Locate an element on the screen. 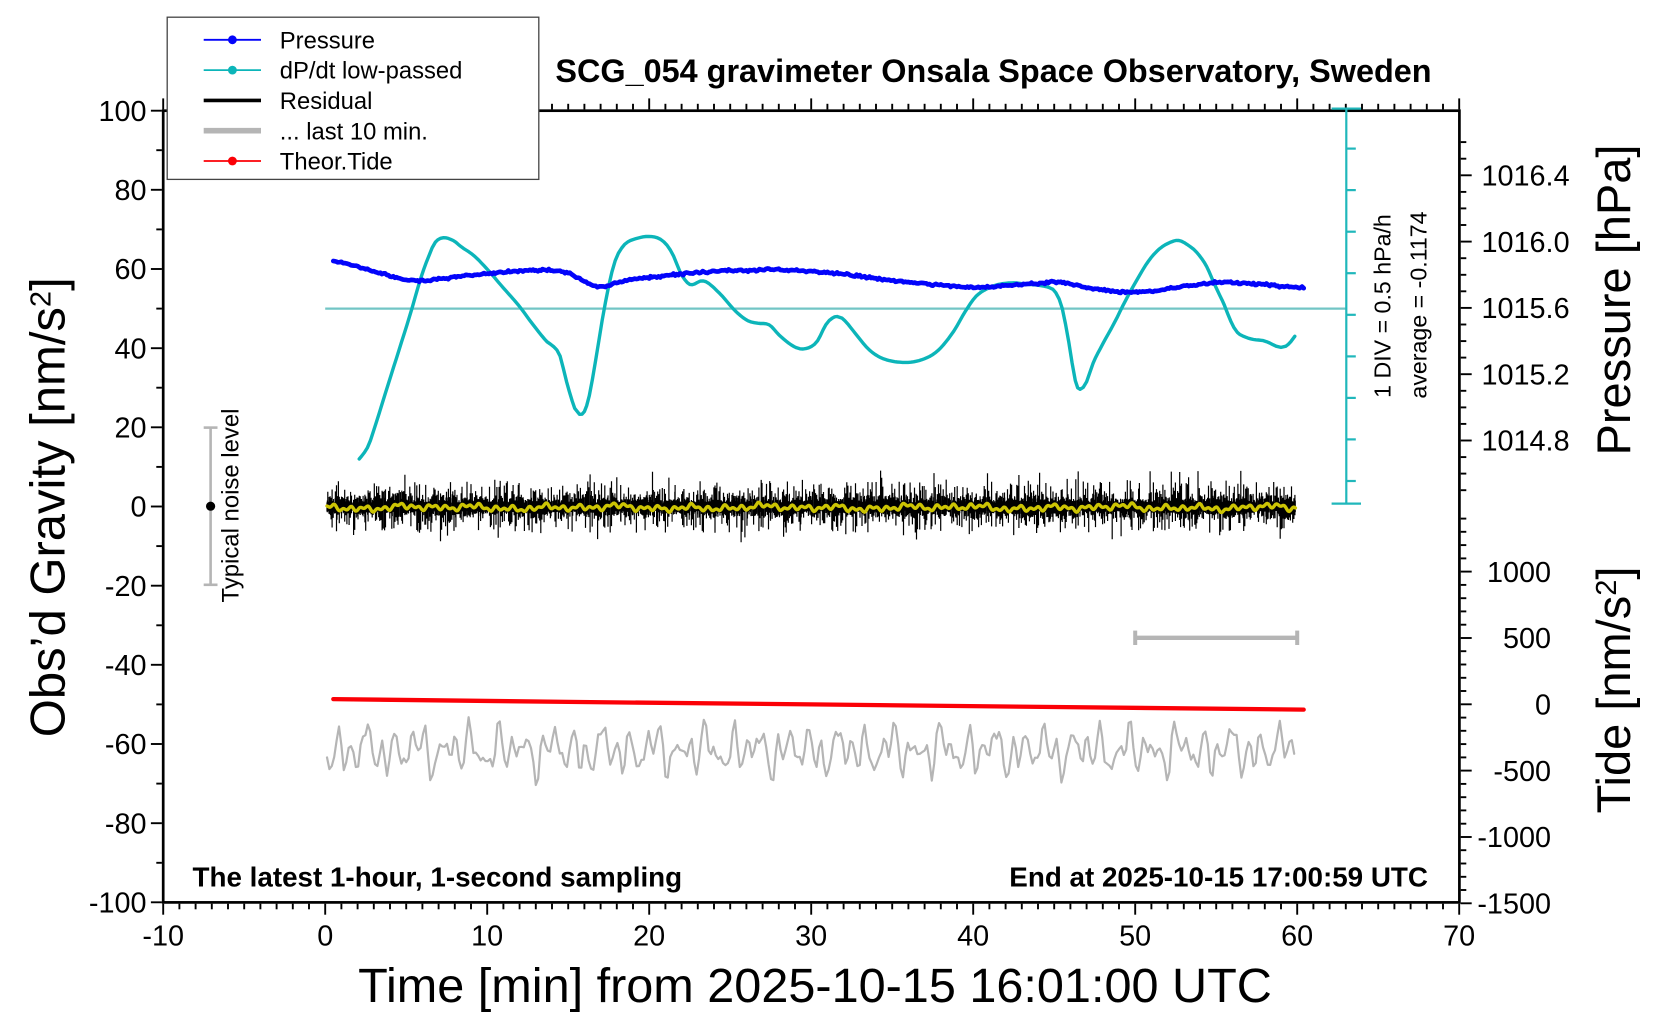 This screenshot has width=1660, height=1020. svg-text: -20 is located at coordinates (126, 587).